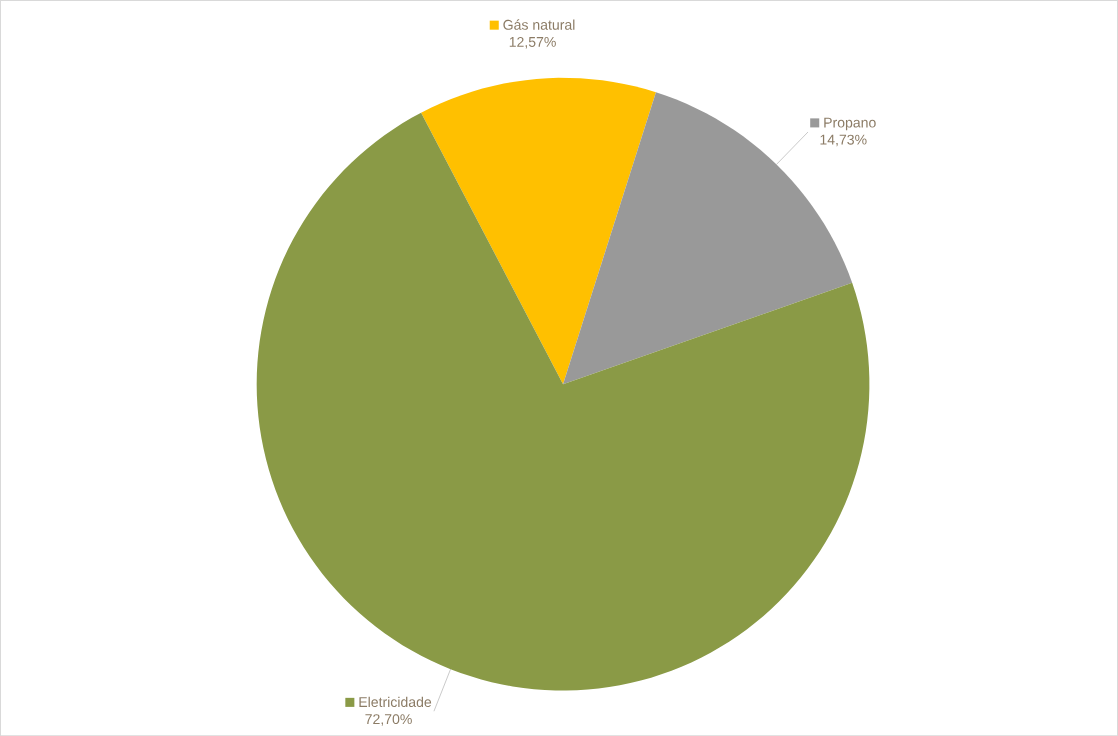 The width and height of the screenshot is (1118, 736). I want to click on legend-label: Propano, so click(850, 124).